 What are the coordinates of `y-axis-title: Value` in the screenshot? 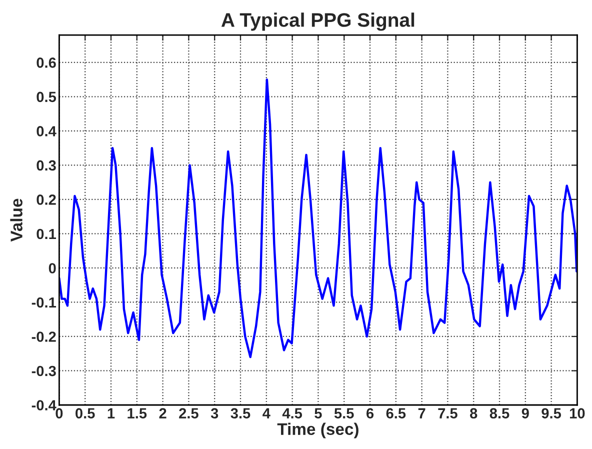 It's located at (16, 220).